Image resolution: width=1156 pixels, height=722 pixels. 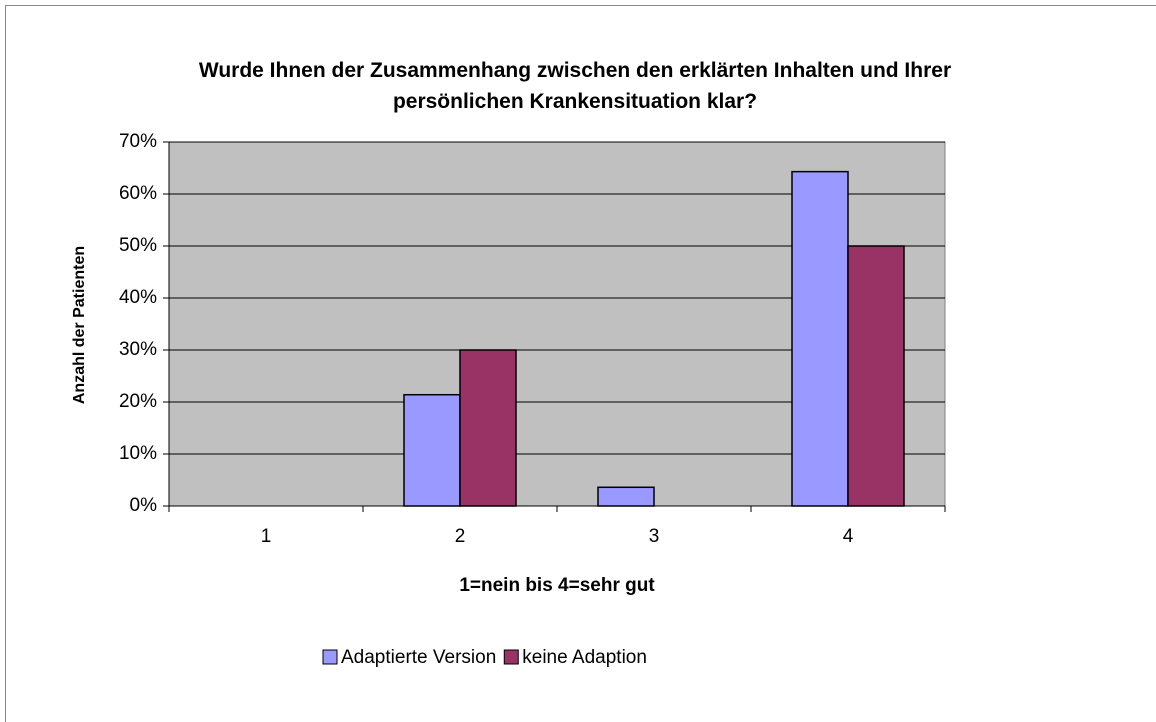 I want to click on y-tick-label: 70%, so click(x=138, y=141).